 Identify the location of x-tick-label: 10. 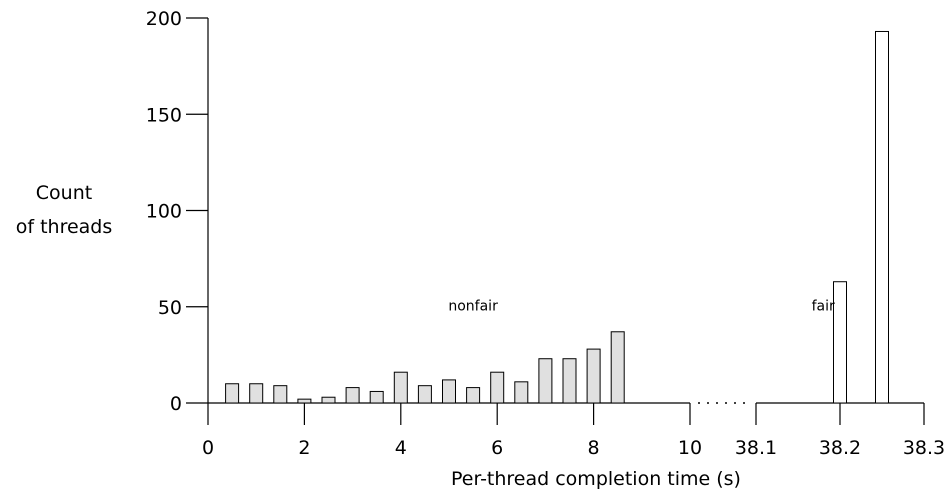
(690, 448).